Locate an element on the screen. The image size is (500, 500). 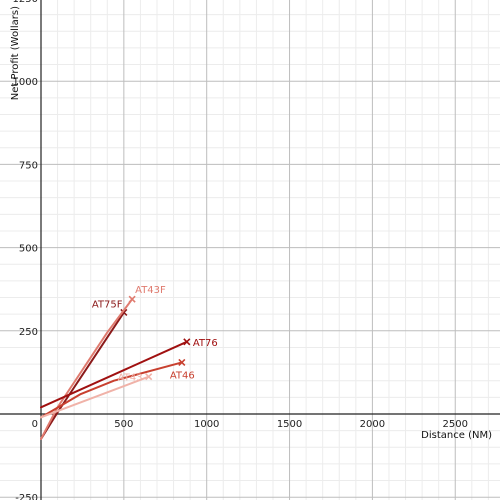
y-tick-label: 250 is located at coordinates (28, 332).